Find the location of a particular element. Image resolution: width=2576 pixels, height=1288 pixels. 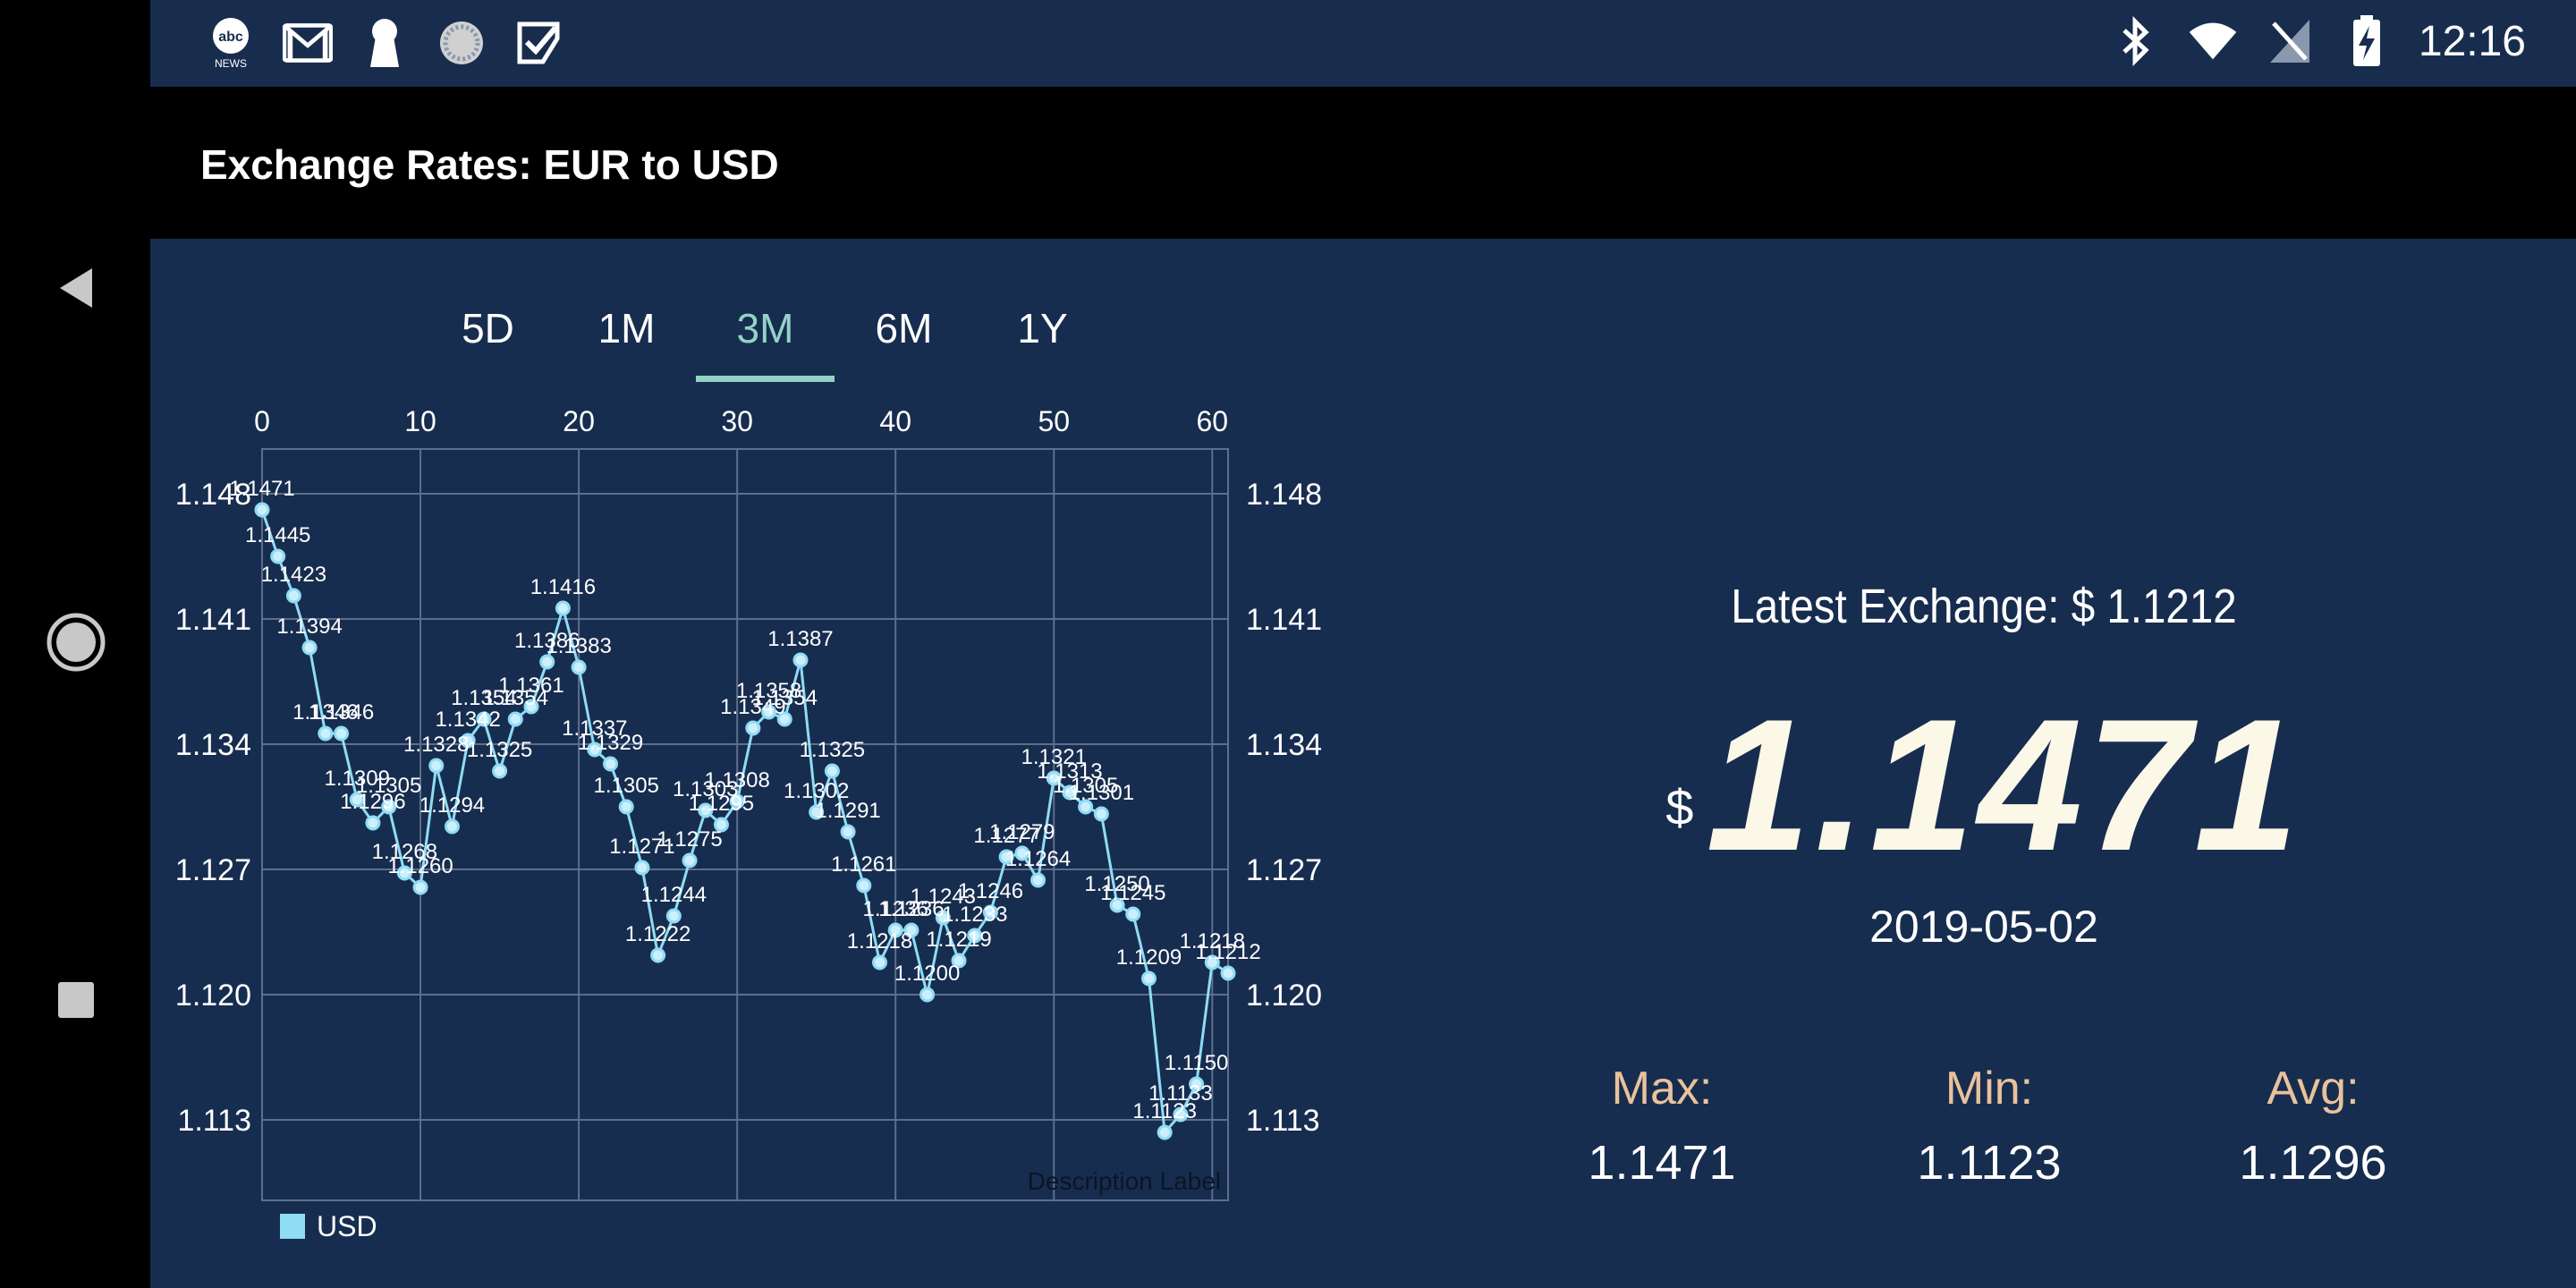

data-label: 1.1264 is located at coordinates (1038, 859).